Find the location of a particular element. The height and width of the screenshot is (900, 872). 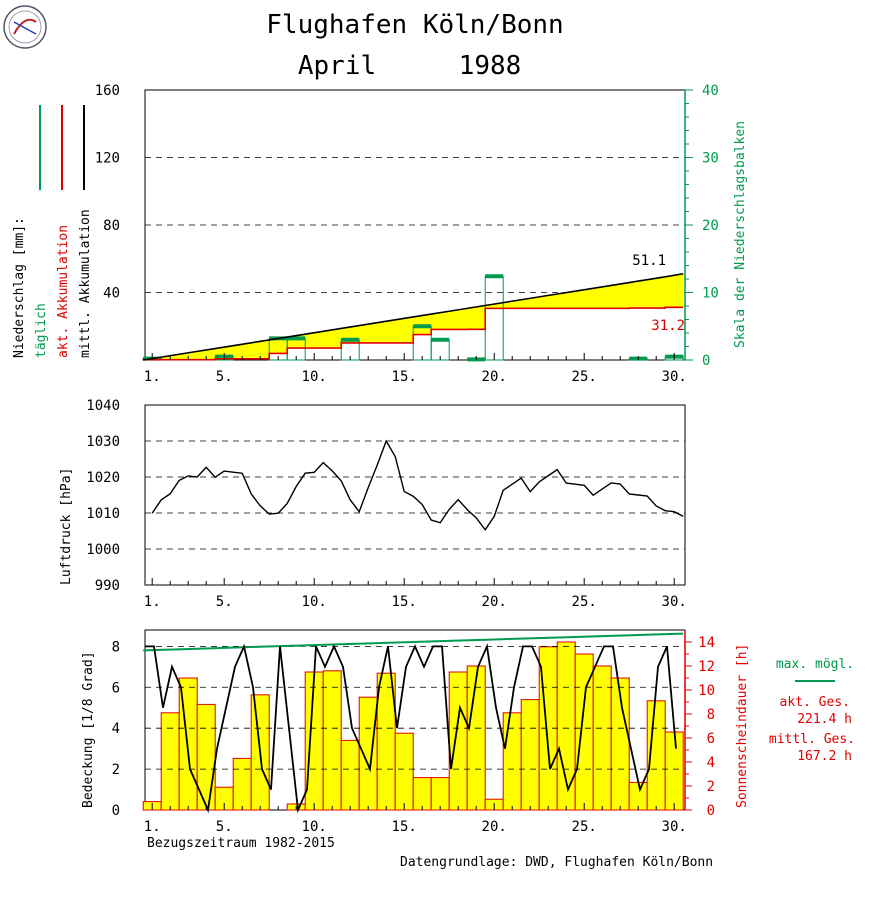

sunshine-x-tick: 1. is located at coordinates (152, 827).